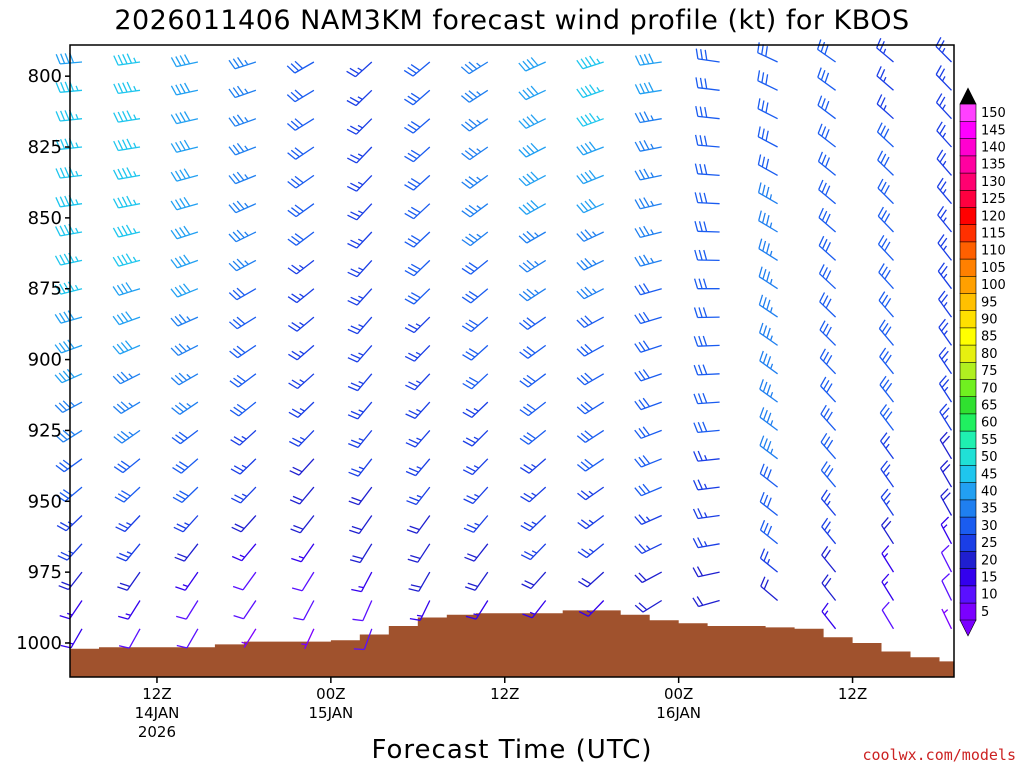 The image size is (1024, 768). I want to click on colorbar-label: 35, so click(989, 509).